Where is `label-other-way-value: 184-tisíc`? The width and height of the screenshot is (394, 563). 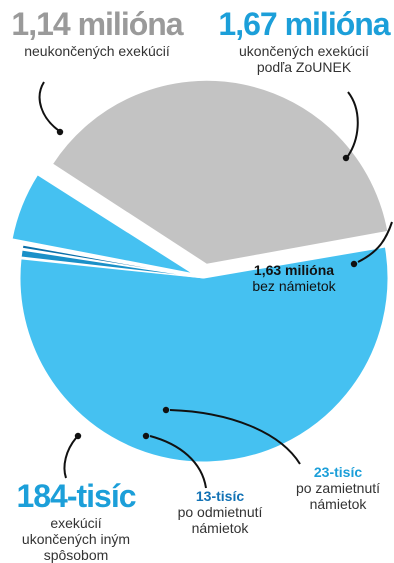
label-other-way-value: 184-tisíc is located at coordinates (76, 496).